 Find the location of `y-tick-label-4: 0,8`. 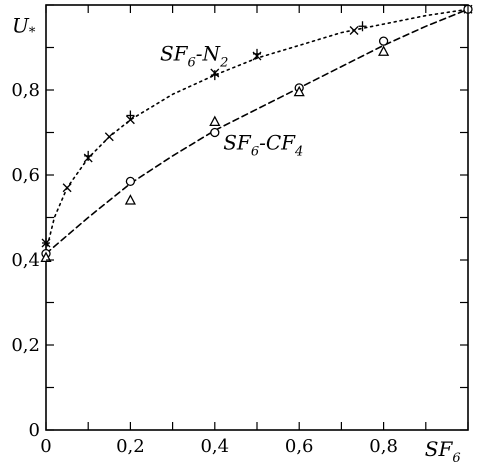

y-tick-label-4: 0,8 is located at coordinates (25, 90).